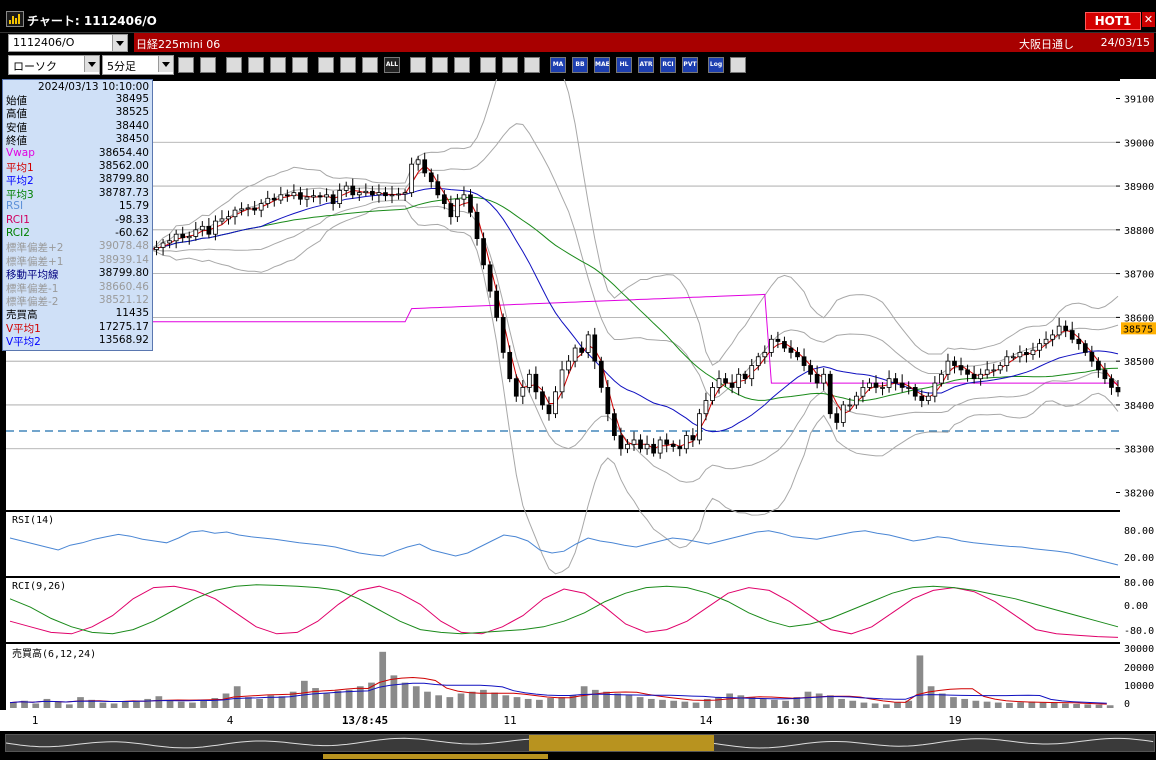 This screenshot has width=1156, height=760. Describe the element at coordinates (624, 65) in the screenshot. I see `toolbar-hl-button: HL` at that location.